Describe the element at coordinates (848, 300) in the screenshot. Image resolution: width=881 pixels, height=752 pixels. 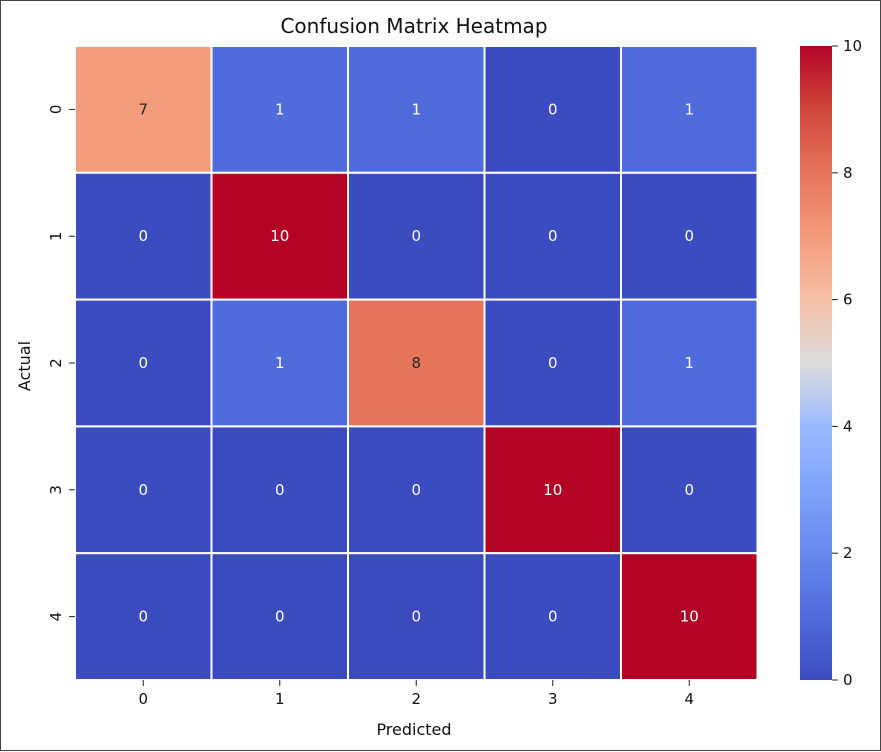
I see `colorbar-tick-label: 6` at that location.